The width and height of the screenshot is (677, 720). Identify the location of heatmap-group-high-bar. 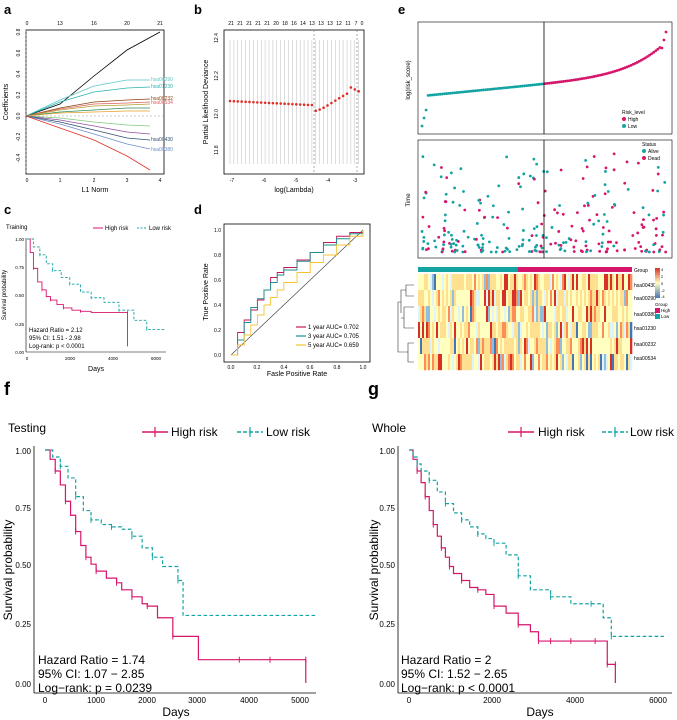
(575, 269).